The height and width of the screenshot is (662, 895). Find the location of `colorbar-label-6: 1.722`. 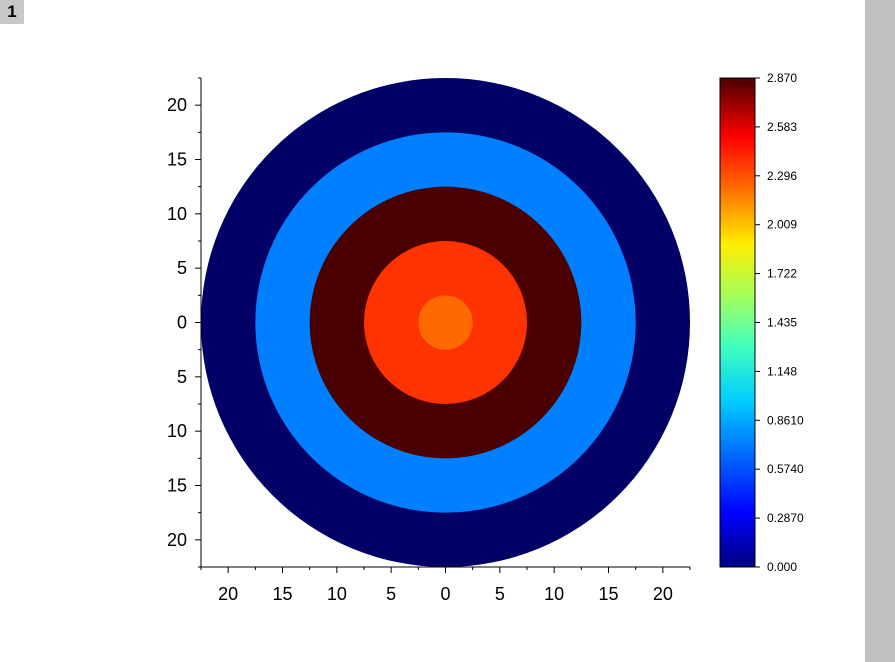

colorbar-label-6: 1.722 is located at coordinates (782, 274).